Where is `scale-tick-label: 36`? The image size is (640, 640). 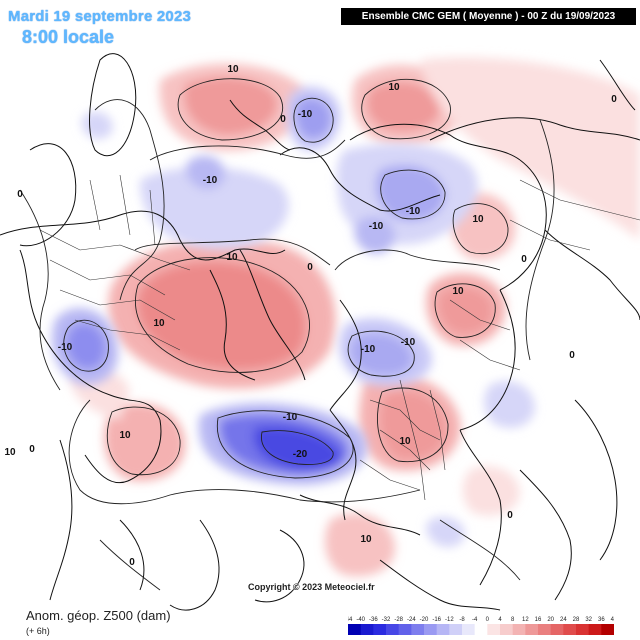
scale-tick-label: 36 is located at coordinates (601, 620).